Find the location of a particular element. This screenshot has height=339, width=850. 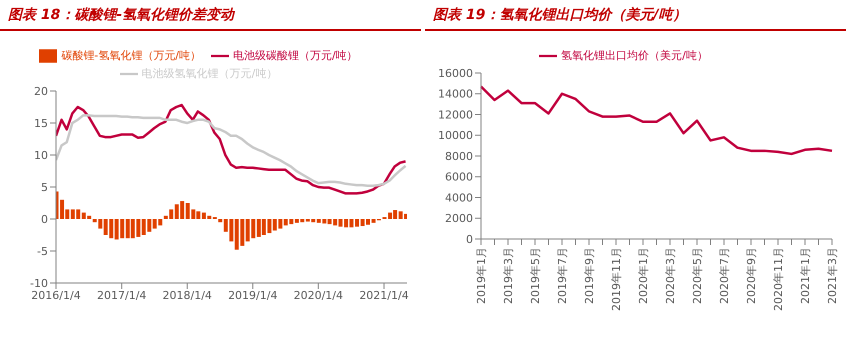

x-tick-label: 2020/1/4 is located at coordinates (319, 295).